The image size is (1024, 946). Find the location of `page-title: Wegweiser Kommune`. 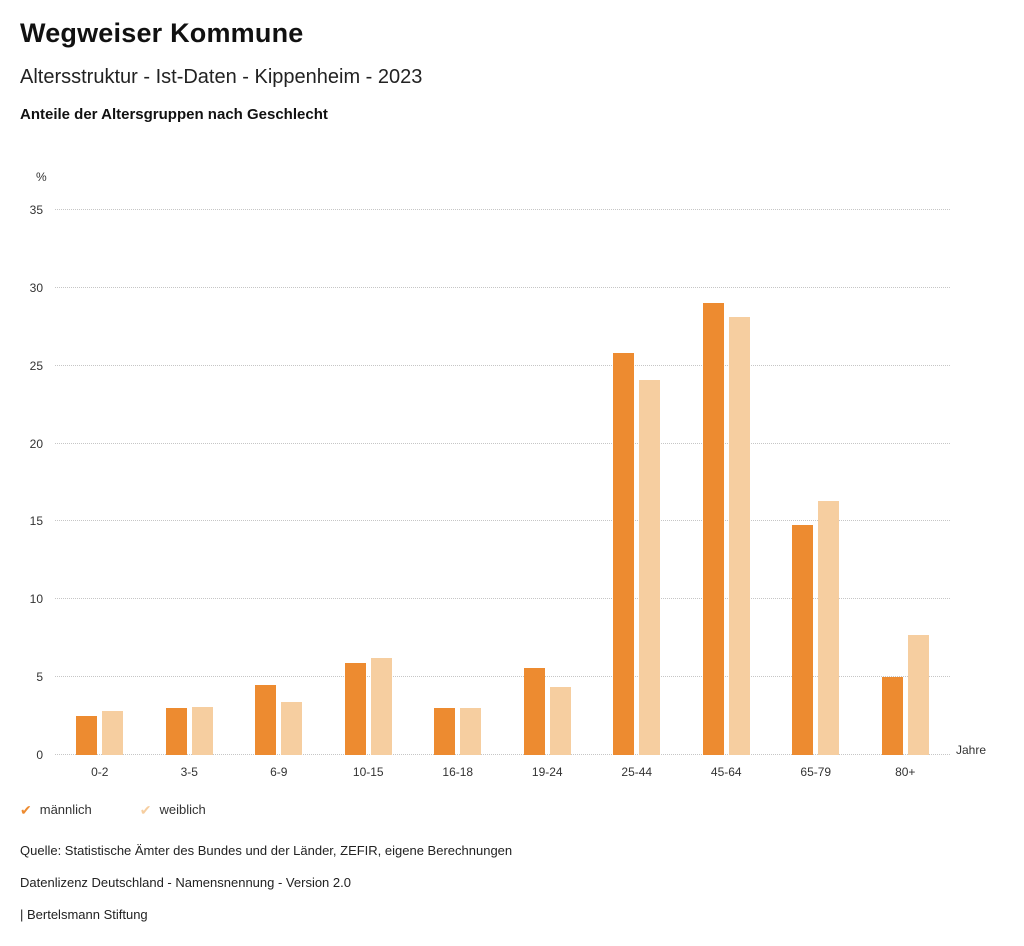

page-title: Wegweiser Kommune is located at coordinates (162, 33).